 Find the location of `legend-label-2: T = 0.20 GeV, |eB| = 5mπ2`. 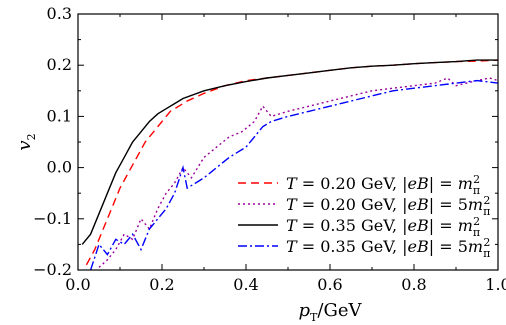

legend-label-2: T = 0.20 GeV, |eB| = 5mπ2 is located at coordinates (388, 206).